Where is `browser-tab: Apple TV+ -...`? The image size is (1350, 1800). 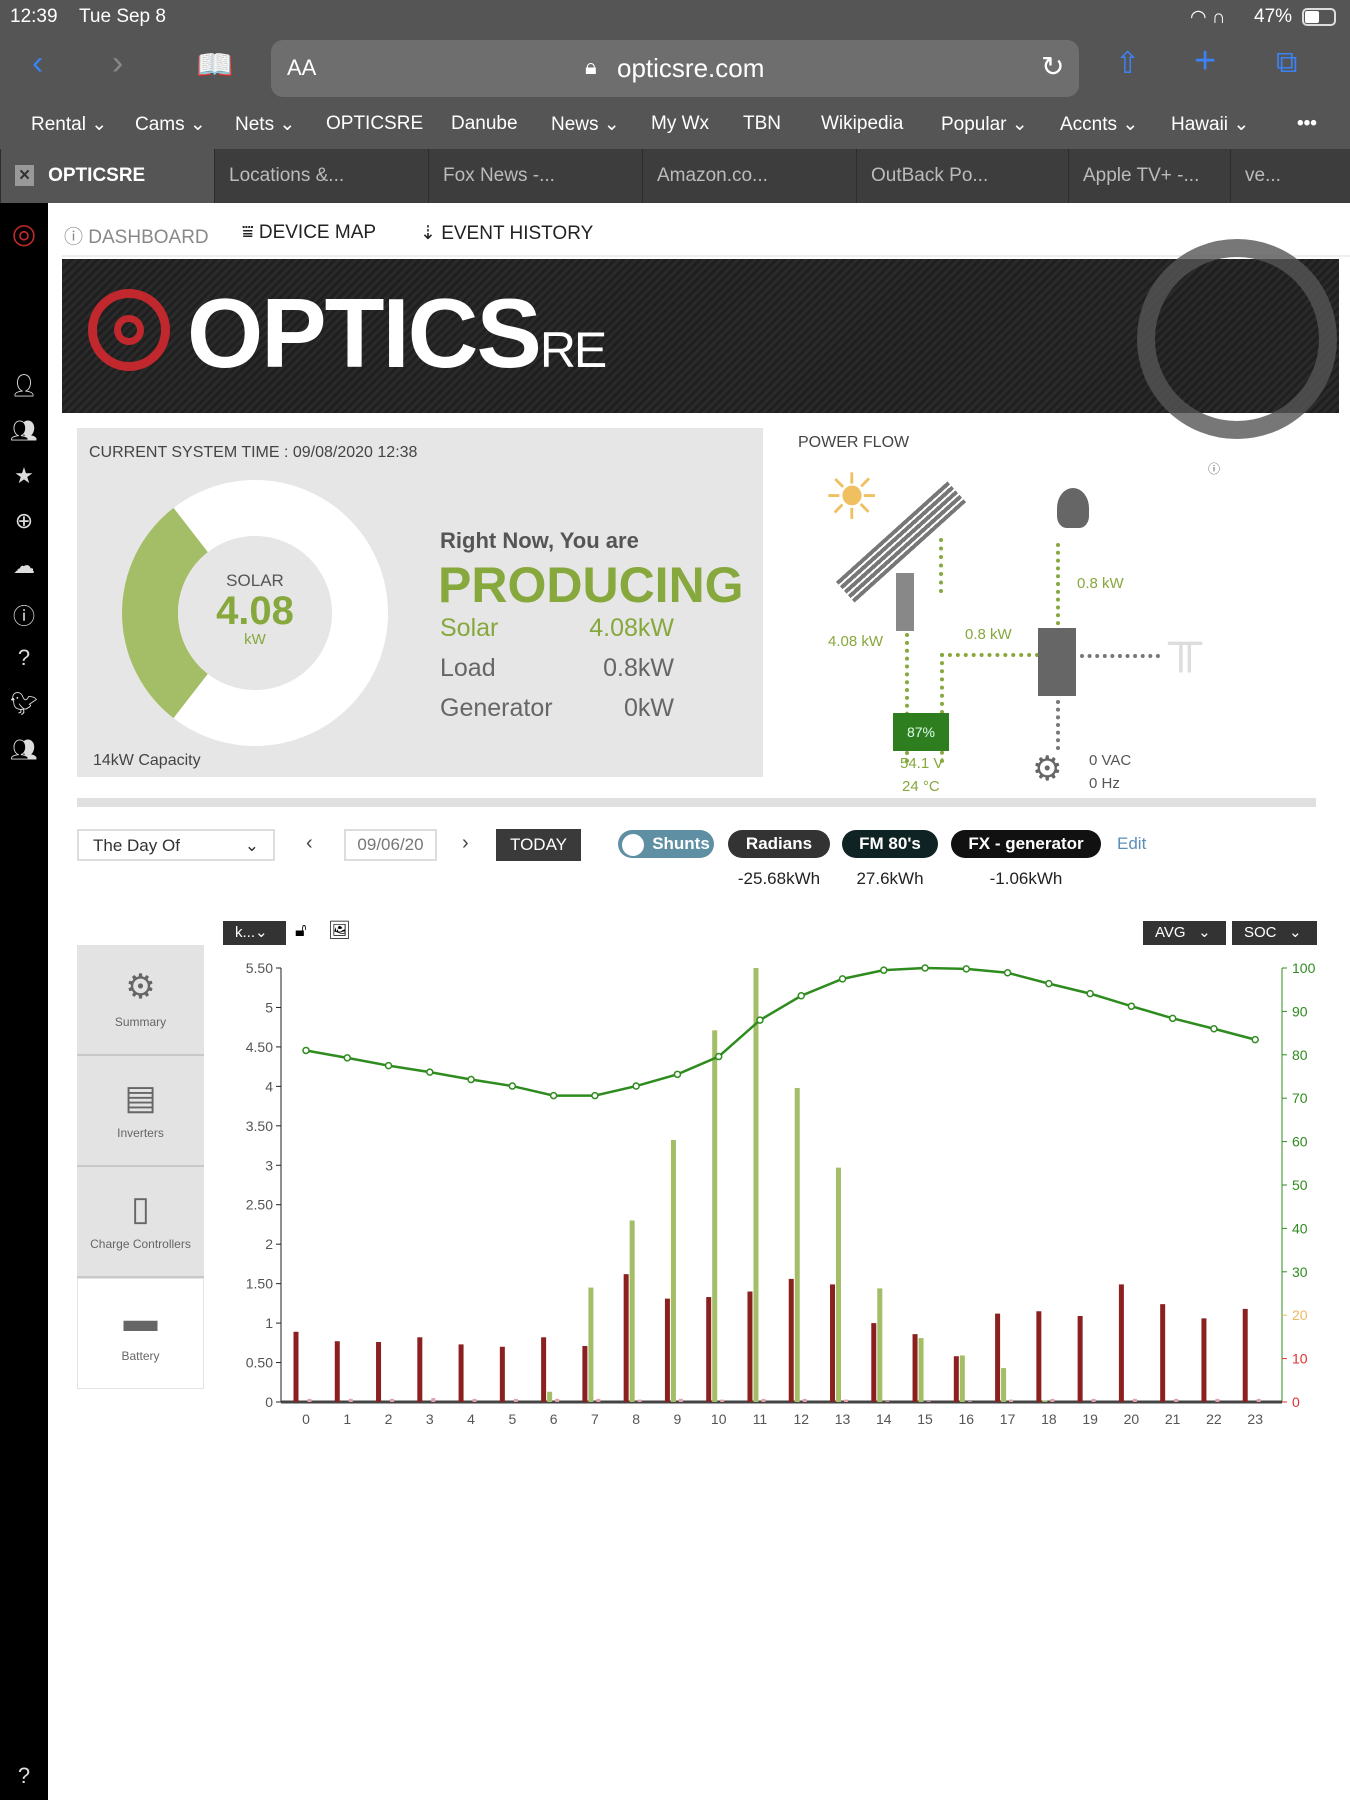
browser-tab: Apple TV+ -... is located at coordinates (1149, 176).